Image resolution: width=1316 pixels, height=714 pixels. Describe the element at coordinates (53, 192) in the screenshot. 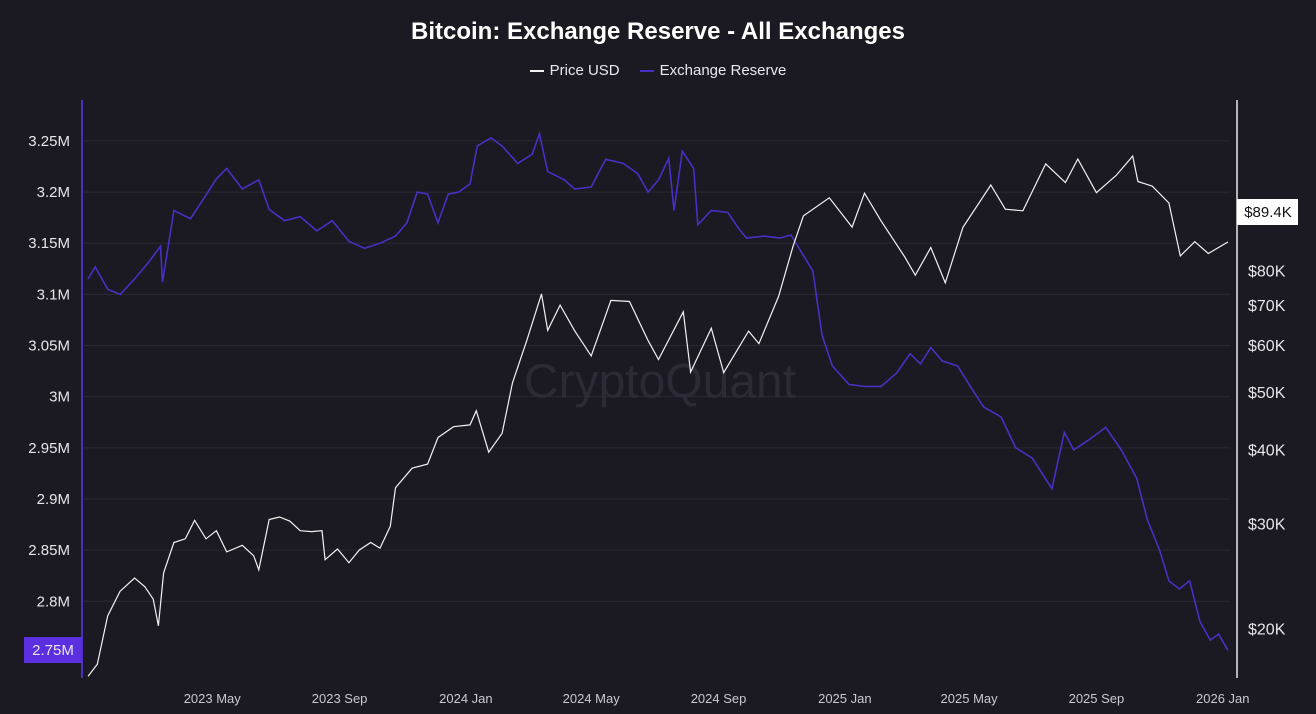

I see `left-tick-label: 3.2M` at that location.